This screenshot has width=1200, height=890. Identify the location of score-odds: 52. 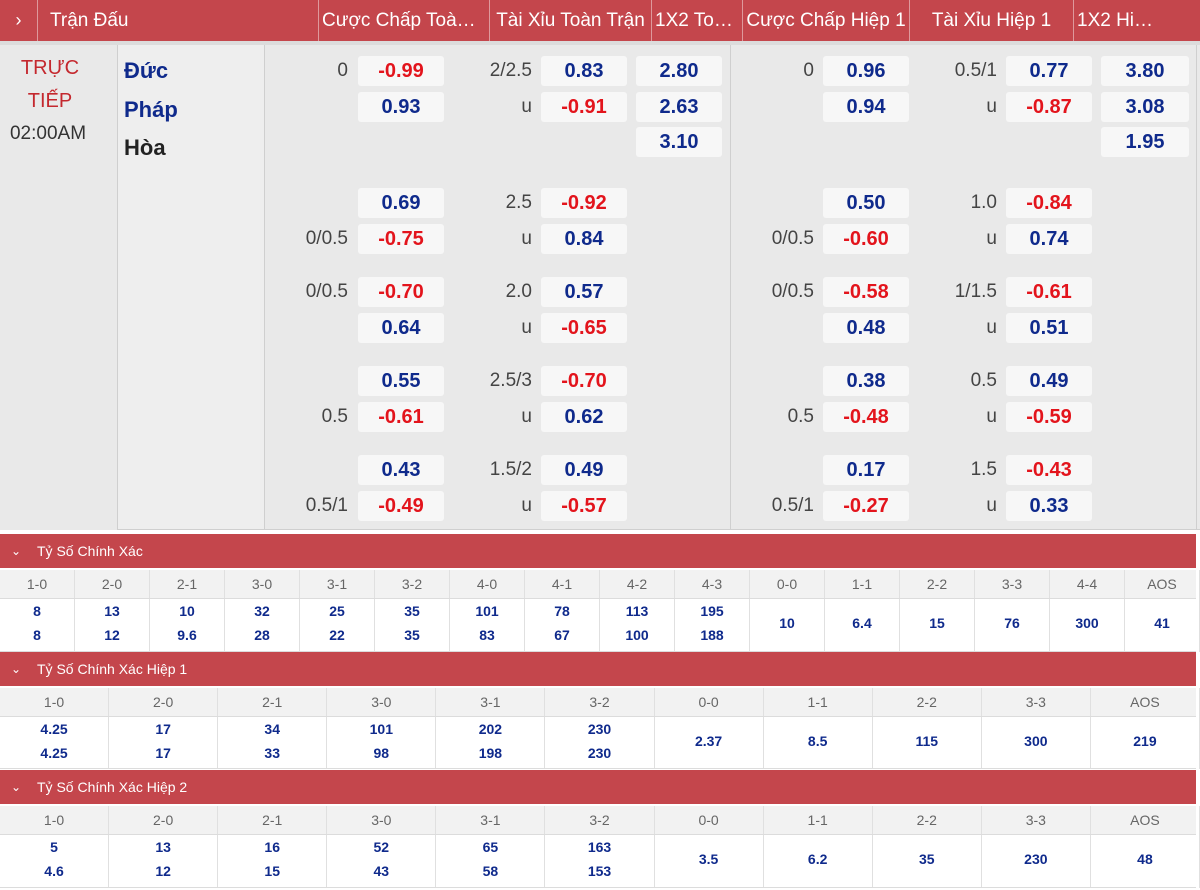
(381, 847).